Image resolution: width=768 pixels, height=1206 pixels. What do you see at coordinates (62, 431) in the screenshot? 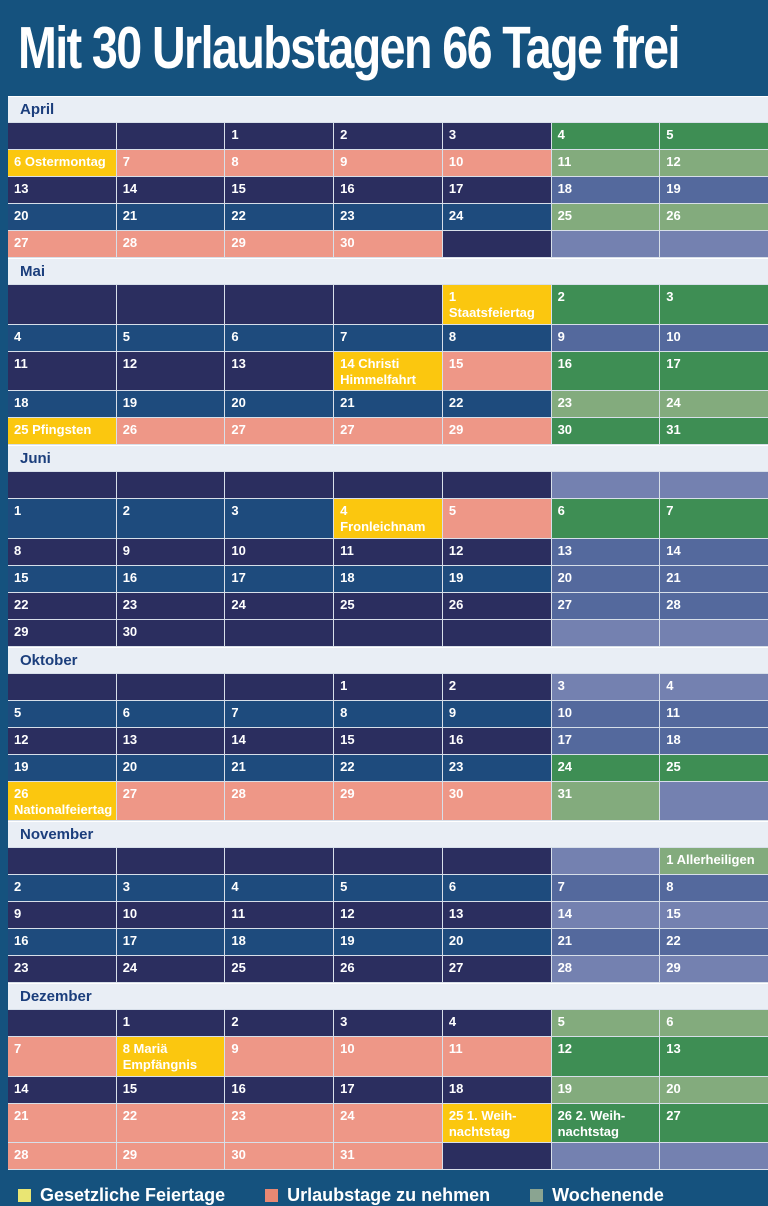
I see `day-cell: 25 Pfingsten` at bounding box center [62, 431].